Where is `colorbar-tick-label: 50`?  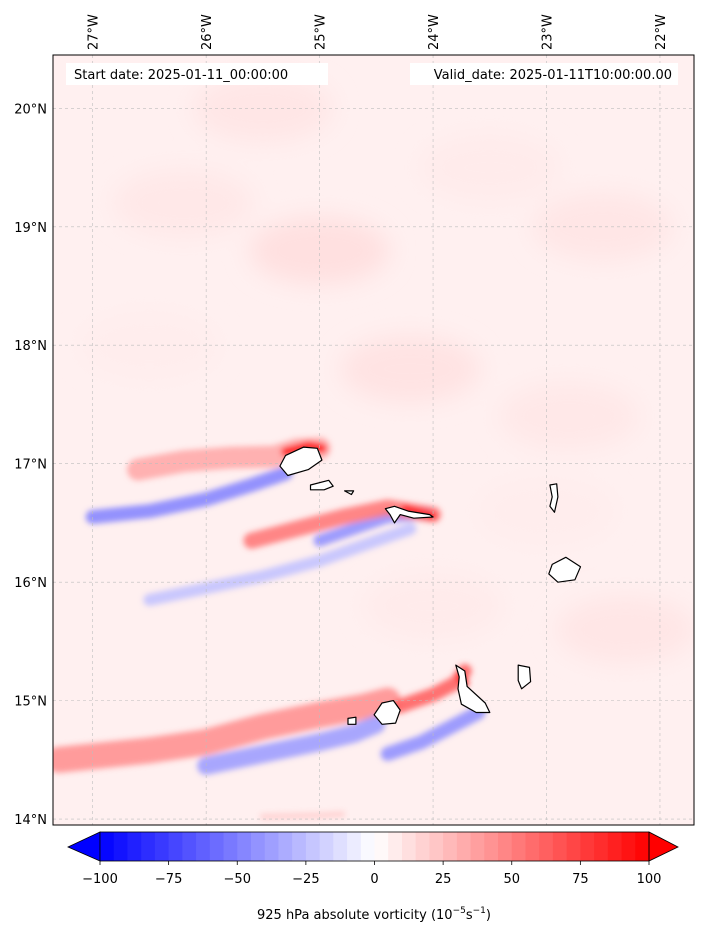 colorbar-tick-label: 50 is located at coordinates (511, 879).